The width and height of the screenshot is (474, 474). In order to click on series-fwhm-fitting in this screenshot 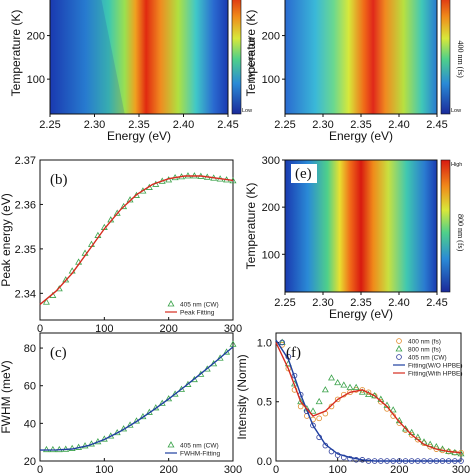, I will do `click(136, 398)`.